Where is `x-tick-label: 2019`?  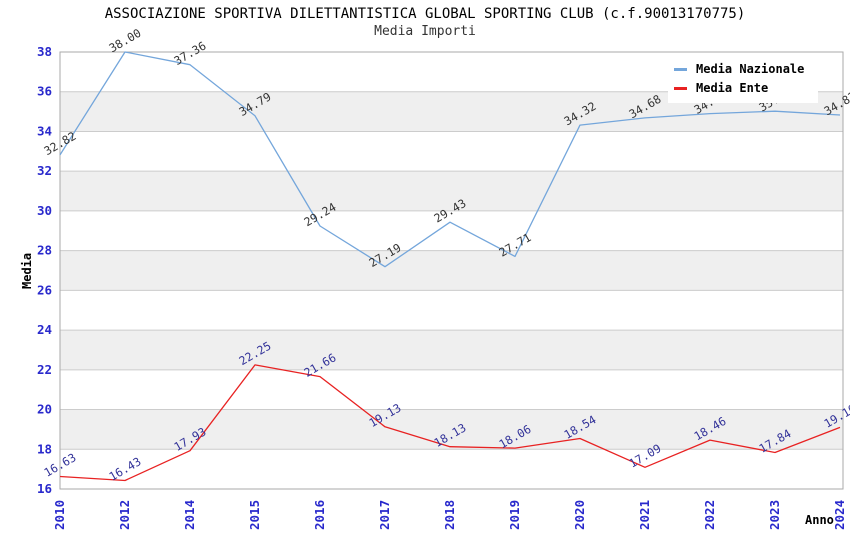 x-tick-label: 2019 is located at coordinates (514, 515).